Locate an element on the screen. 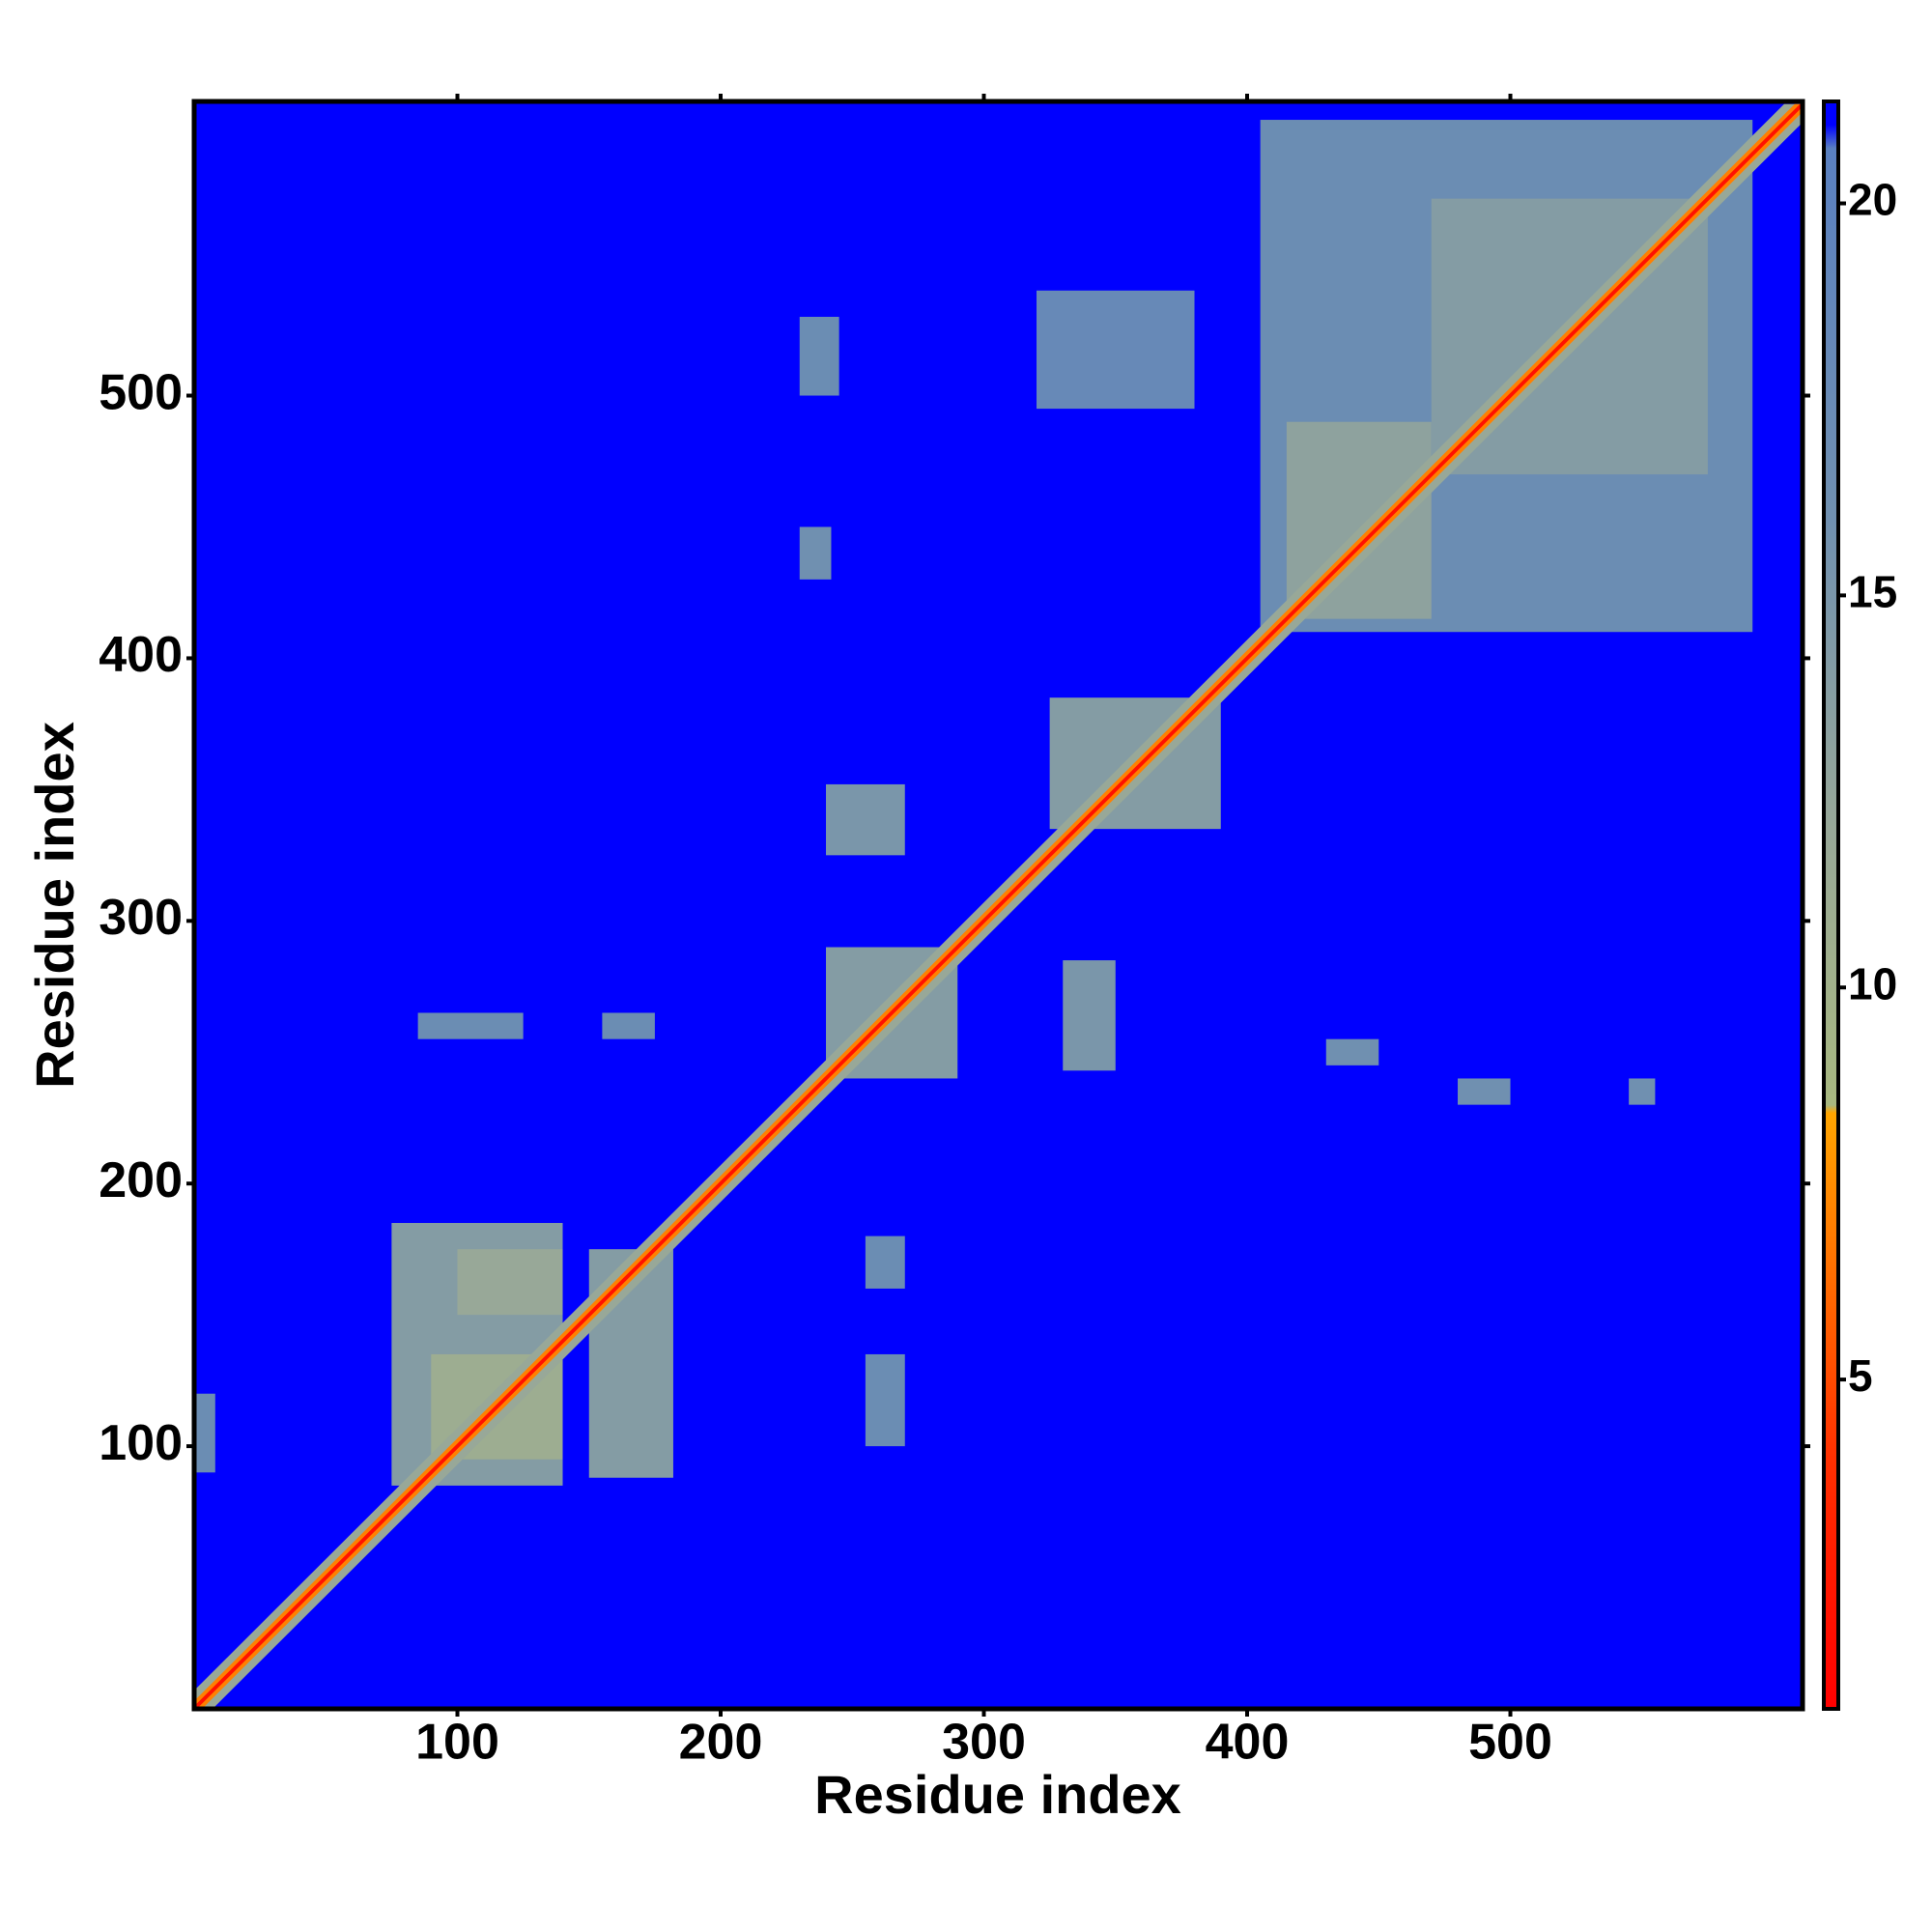 Image resolution: width=1932 pixels, height=1932 pixels. x-tick-label: 400 is located at coordinates (1248, 1743).